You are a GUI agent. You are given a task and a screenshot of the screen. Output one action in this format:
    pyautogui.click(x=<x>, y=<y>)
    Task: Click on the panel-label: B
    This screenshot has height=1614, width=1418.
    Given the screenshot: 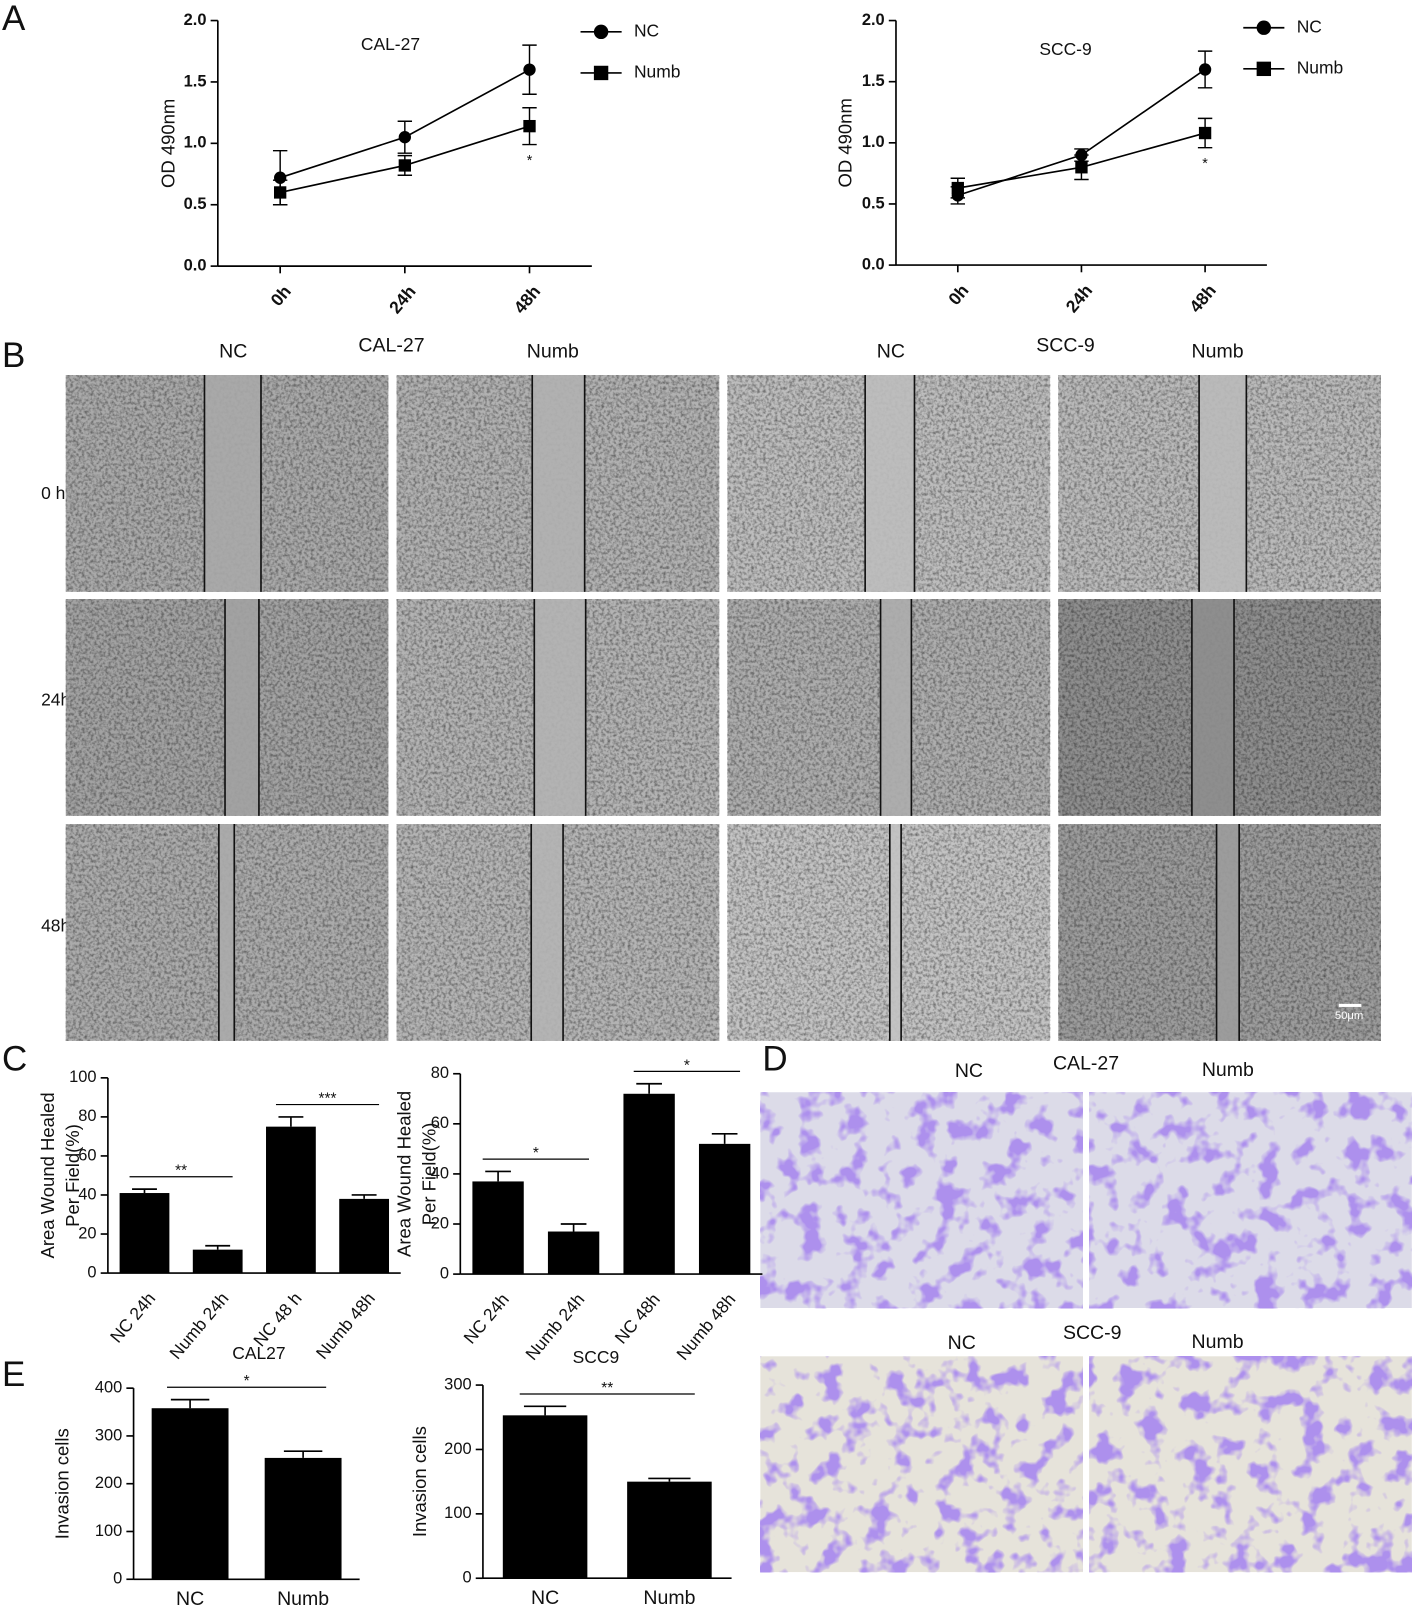 What is the action you would take?
    pyautogui.click(x=13, y=355)
    